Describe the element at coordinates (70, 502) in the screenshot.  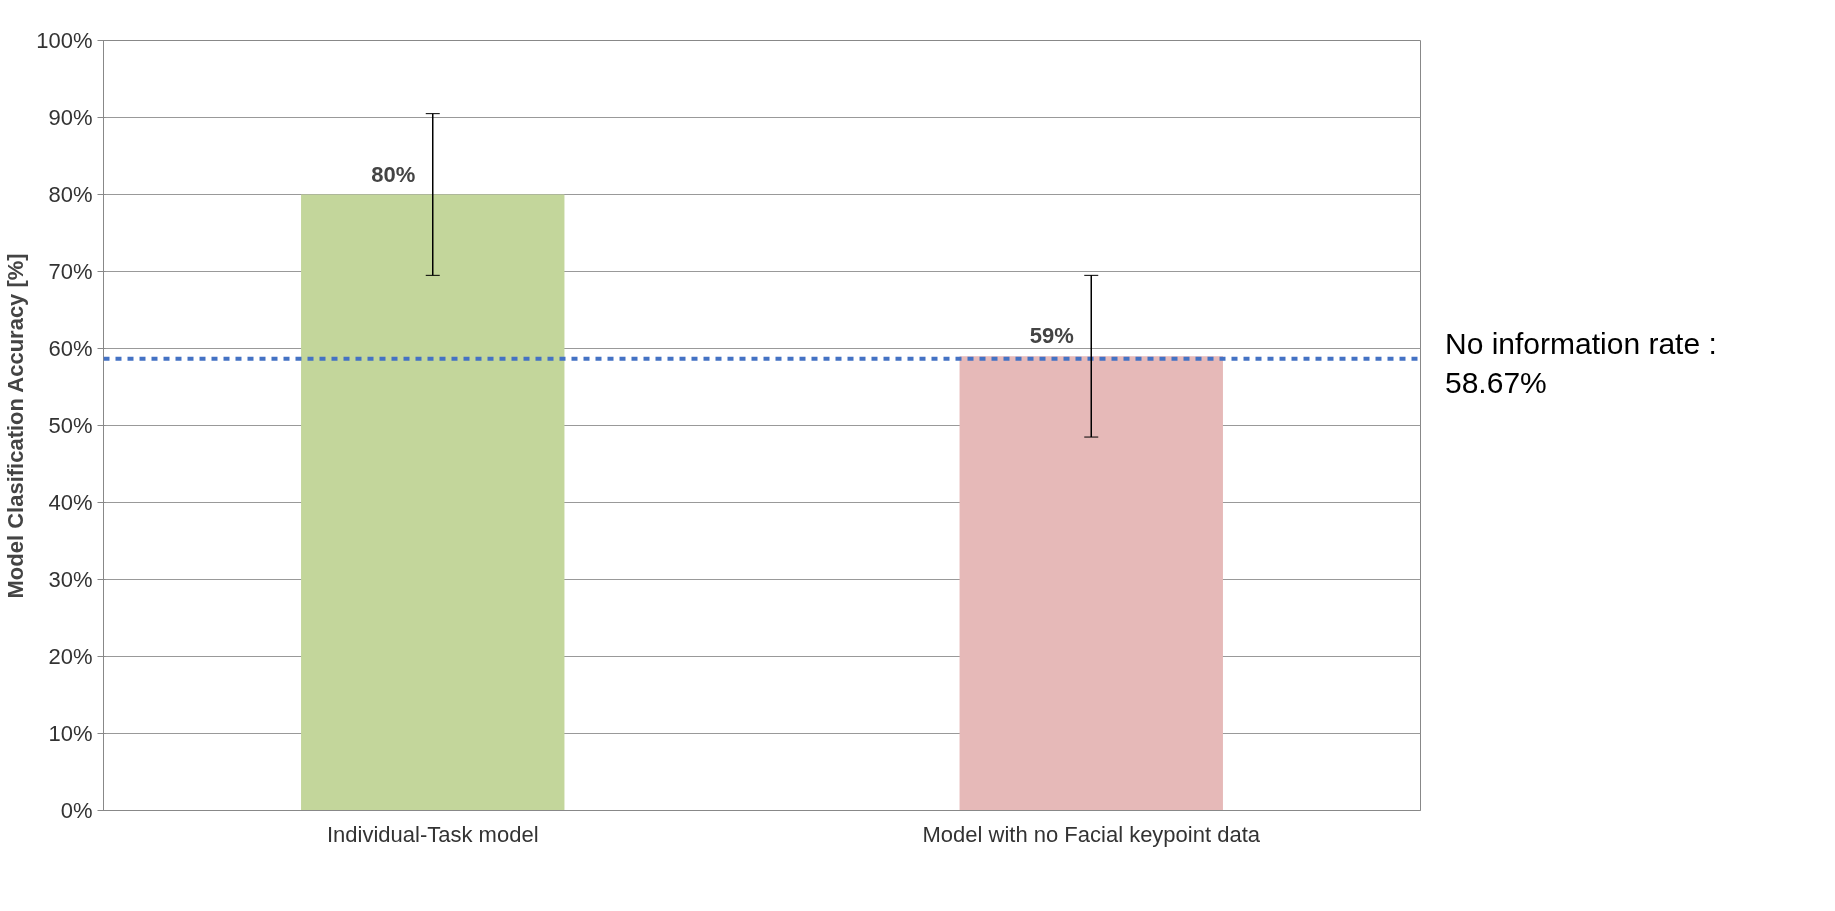
I see `y-tick-label: 40%` at that location.